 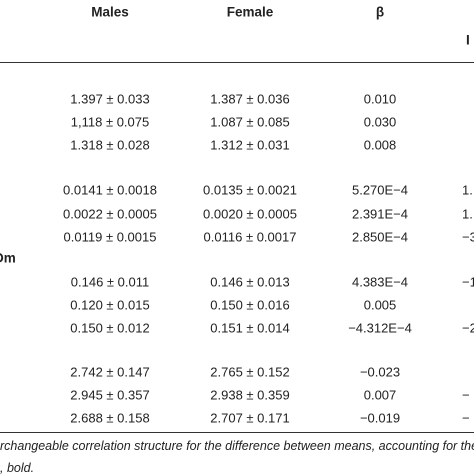 What do you see at coordinates (380, 395) in the screenshot?
I see `table-cell: 0.007` at bounding box center [380, 395].